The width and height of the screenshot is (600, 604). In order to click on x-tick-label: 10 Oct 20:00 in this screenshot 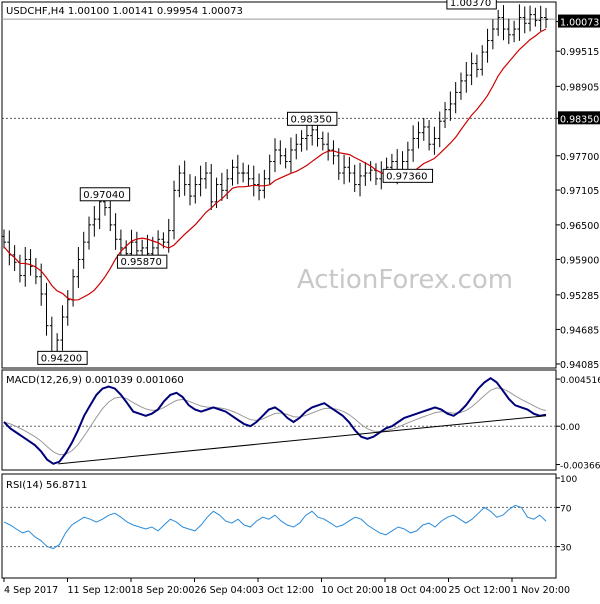, I will do `click(353, 590)`.